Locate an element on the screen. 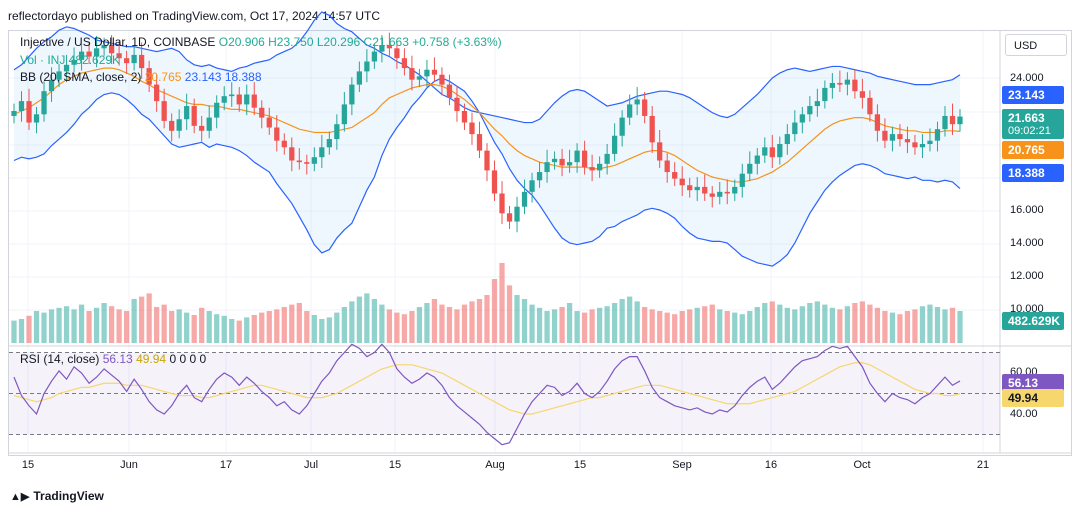  currency-selector: USD is located at coordinates (1036, 45).